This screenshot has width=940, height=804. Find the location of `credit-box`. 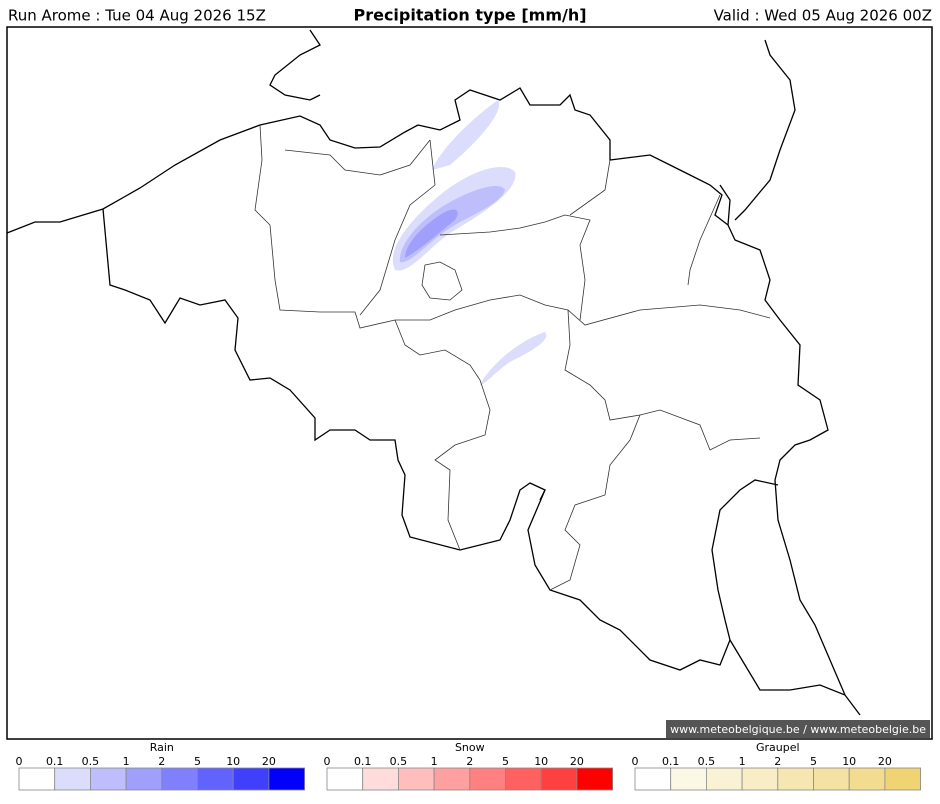

credit-box is located at coordinates (798, 729).